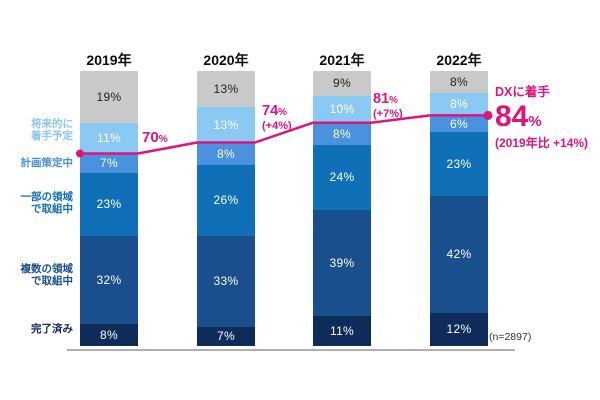  I want to click on legend-label-completed: 完了済み, so click(52, 329).